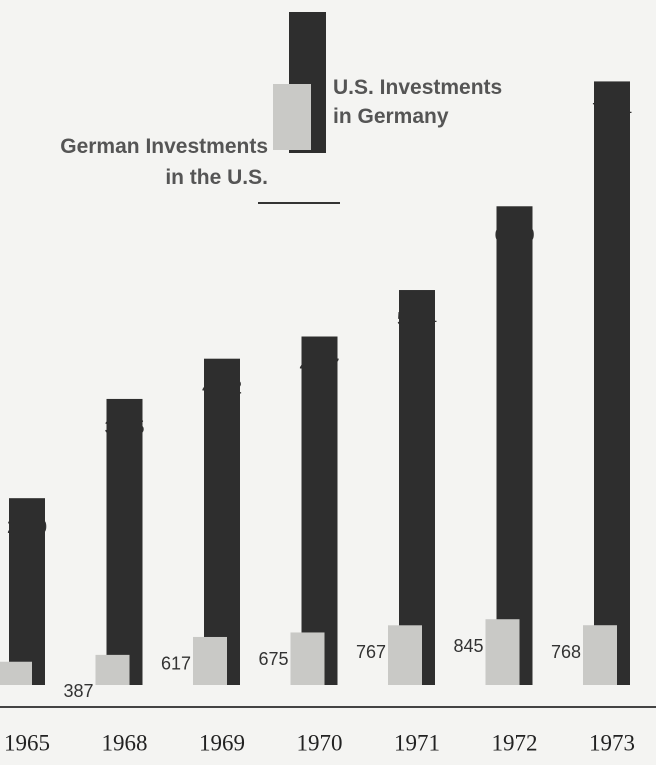 This screenshot has width=656, height=765. What do you see at coordinates (468, 646) in the screenshot?
I see `value-label: 845` at bounding box center [468, 646].